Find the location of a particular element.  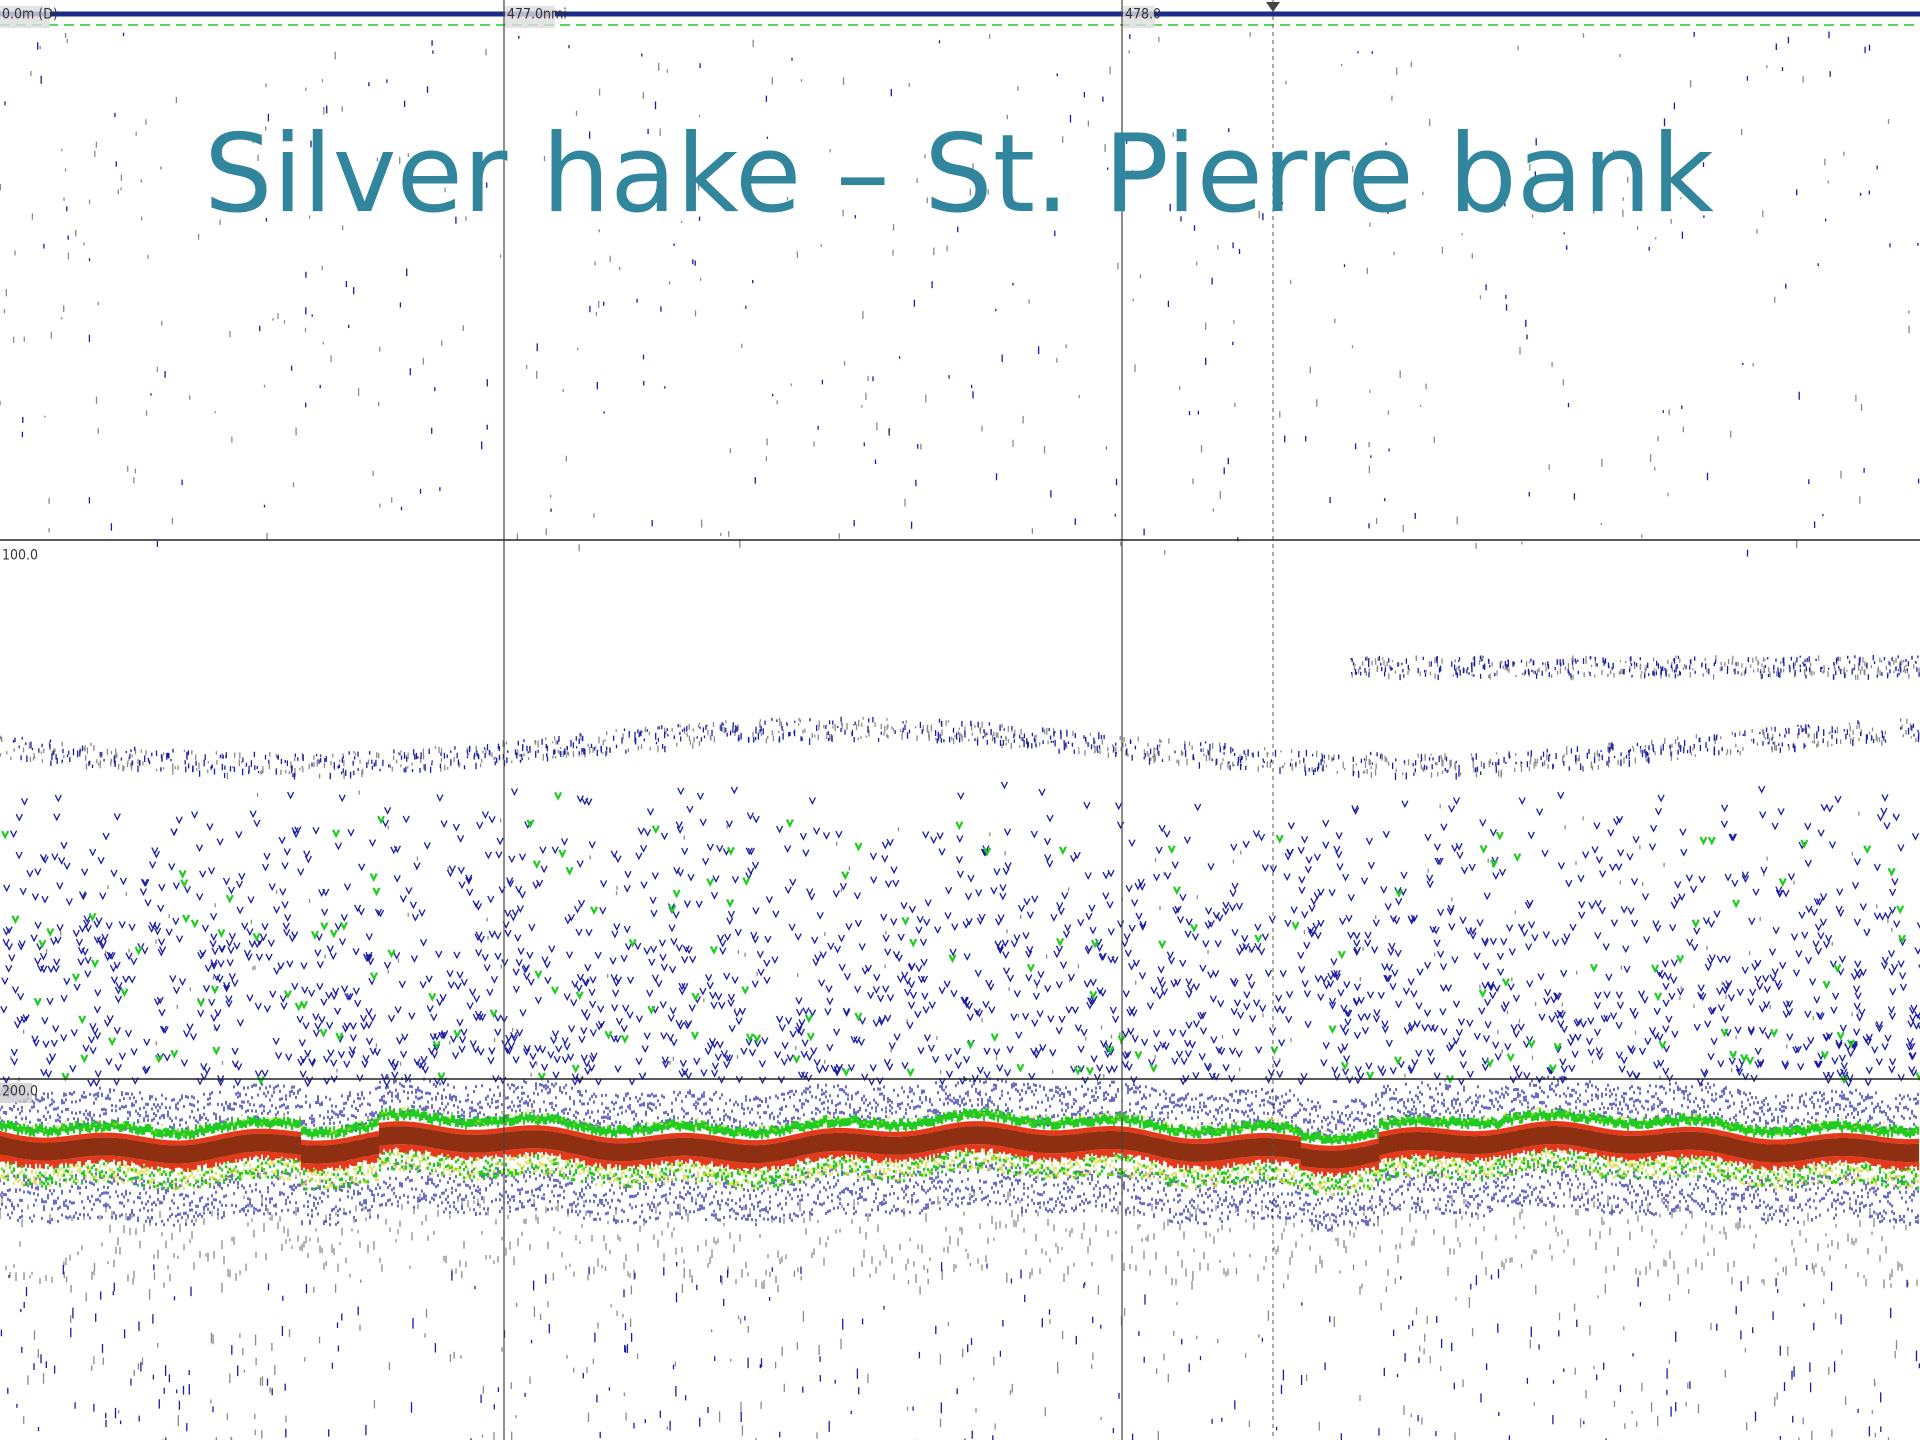

echo-red is located at coordinates (960, 1149).